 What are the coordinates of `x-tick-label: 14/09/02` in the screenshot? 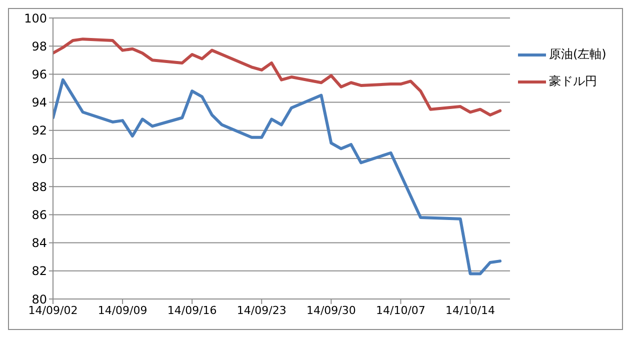 It's located at (53, 310).